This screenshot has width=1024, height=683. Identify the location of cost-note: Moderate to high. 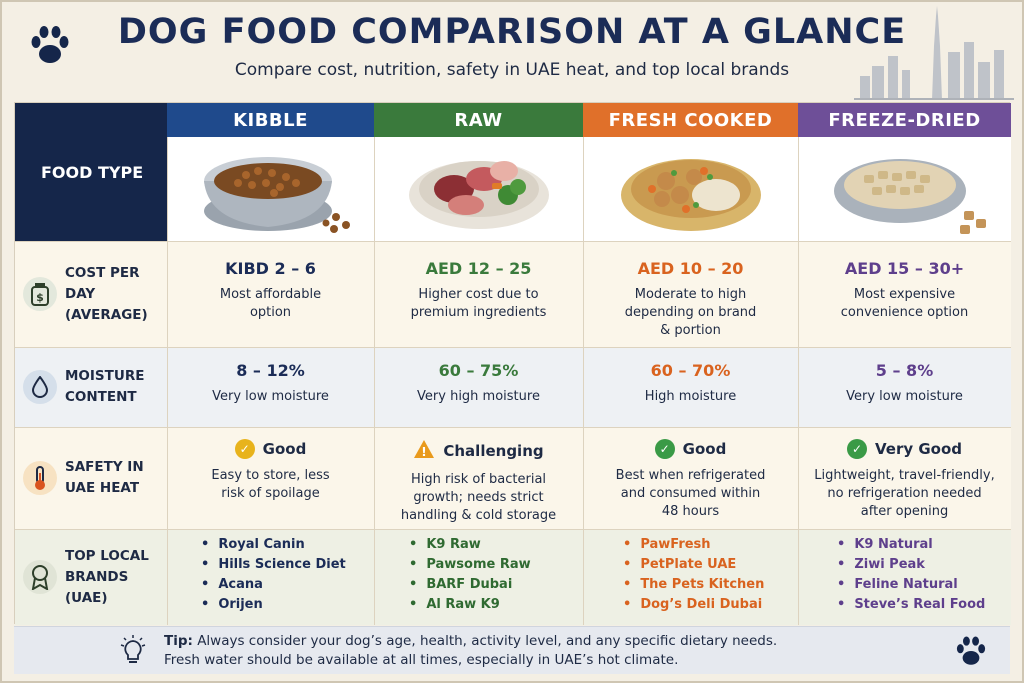
(690, 294).